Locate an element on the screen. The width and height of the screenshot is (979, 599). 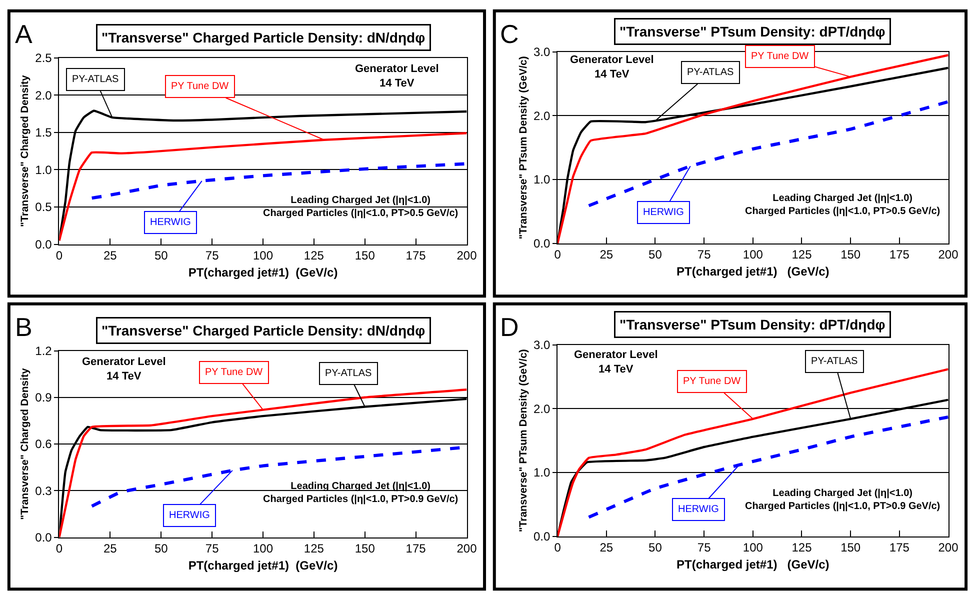
y-tick-label: 2.5 is located at coordinates (43, 57).